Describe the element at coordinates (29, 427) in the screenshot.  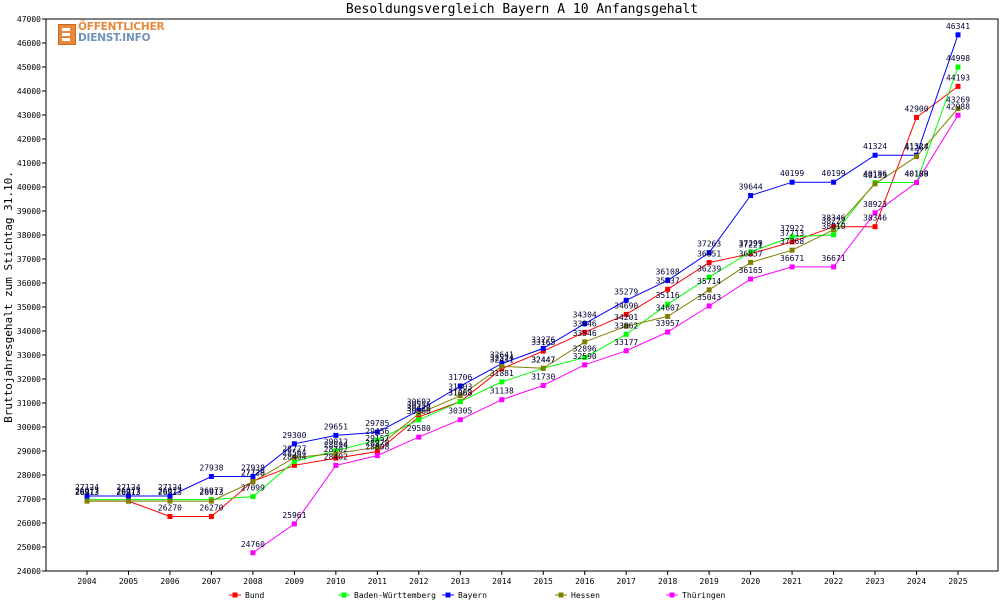
I see `y-tick-label: 30000` at that location.